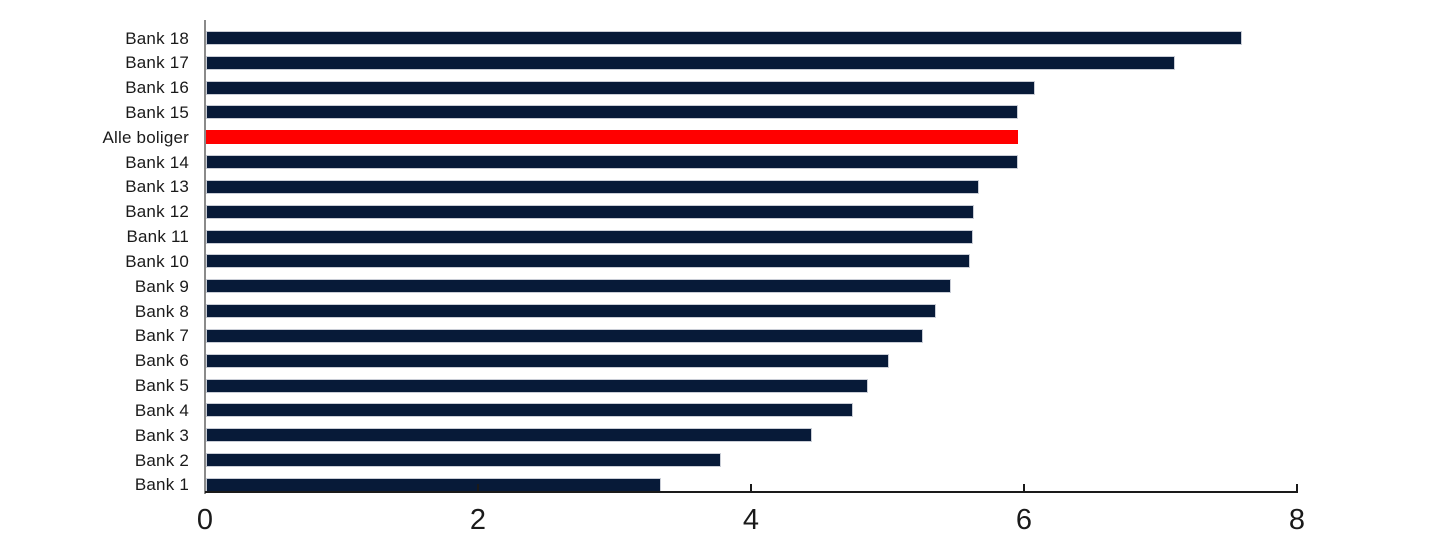  Describe the element at coordinates (161, 460) in the screenshot. I see `y-axis-label: Bank 2` at that location.